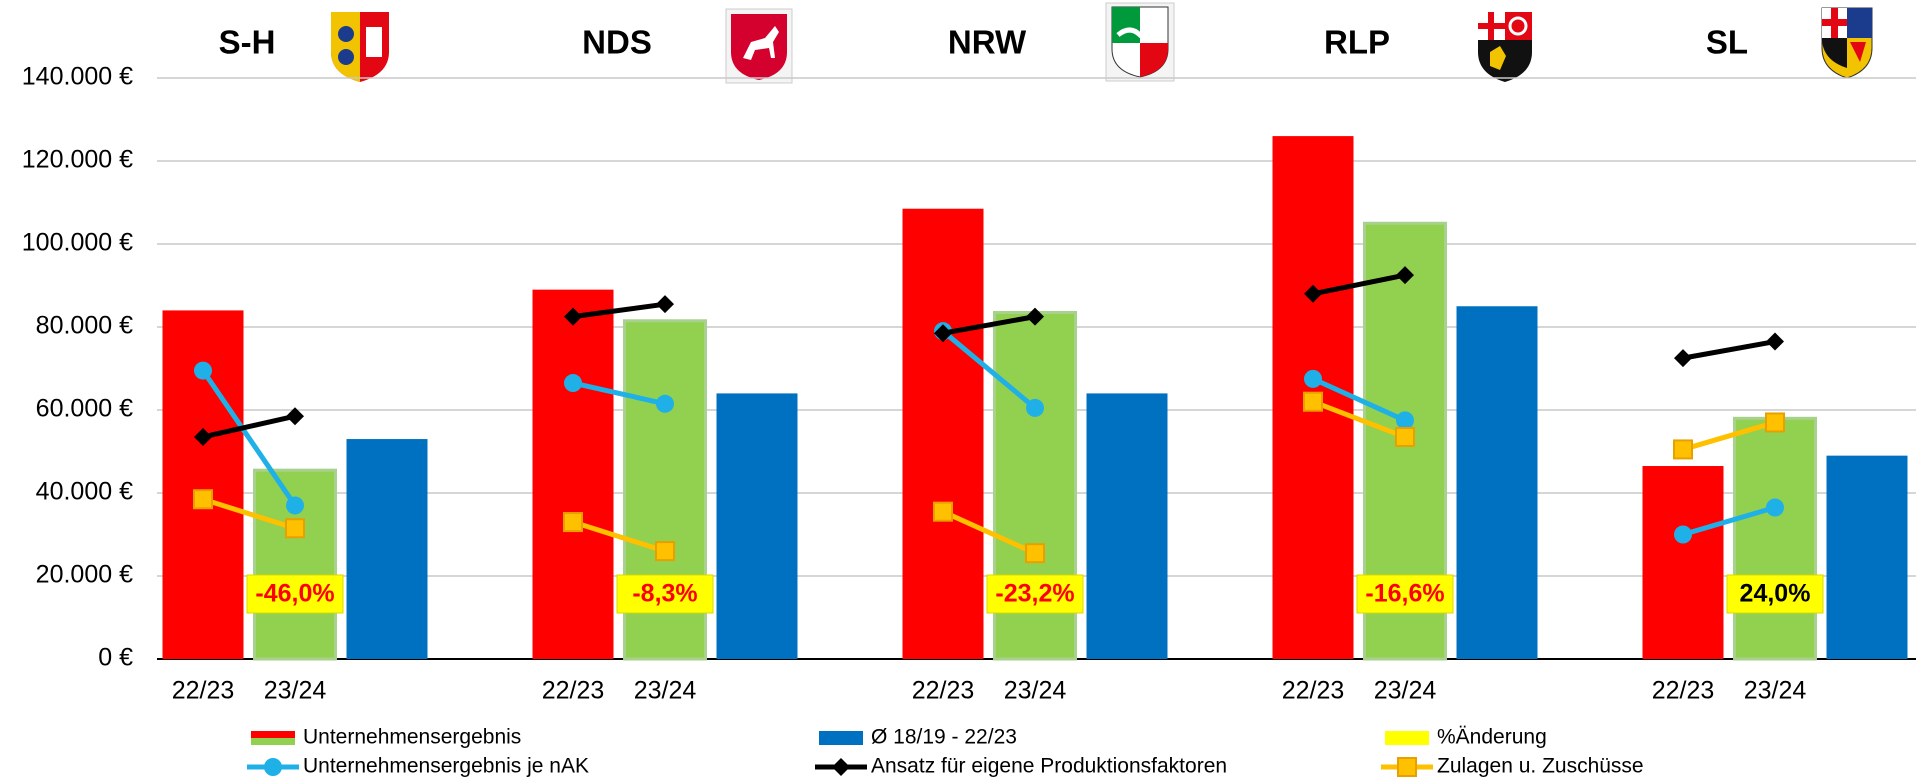  I want to click on legend-label: %Änderung, so click(1492, 737).